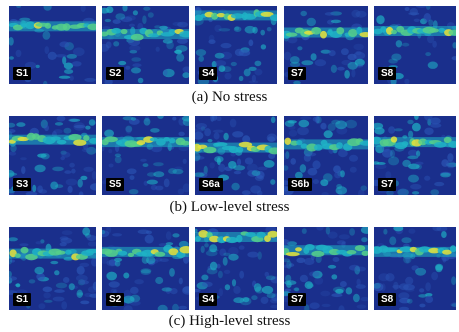 This screenshot has height=332, width=459. What do you see at coordinates (387, 184) in the screenshot?
I see `subject-label: S7` at bounding box center [387, 184].